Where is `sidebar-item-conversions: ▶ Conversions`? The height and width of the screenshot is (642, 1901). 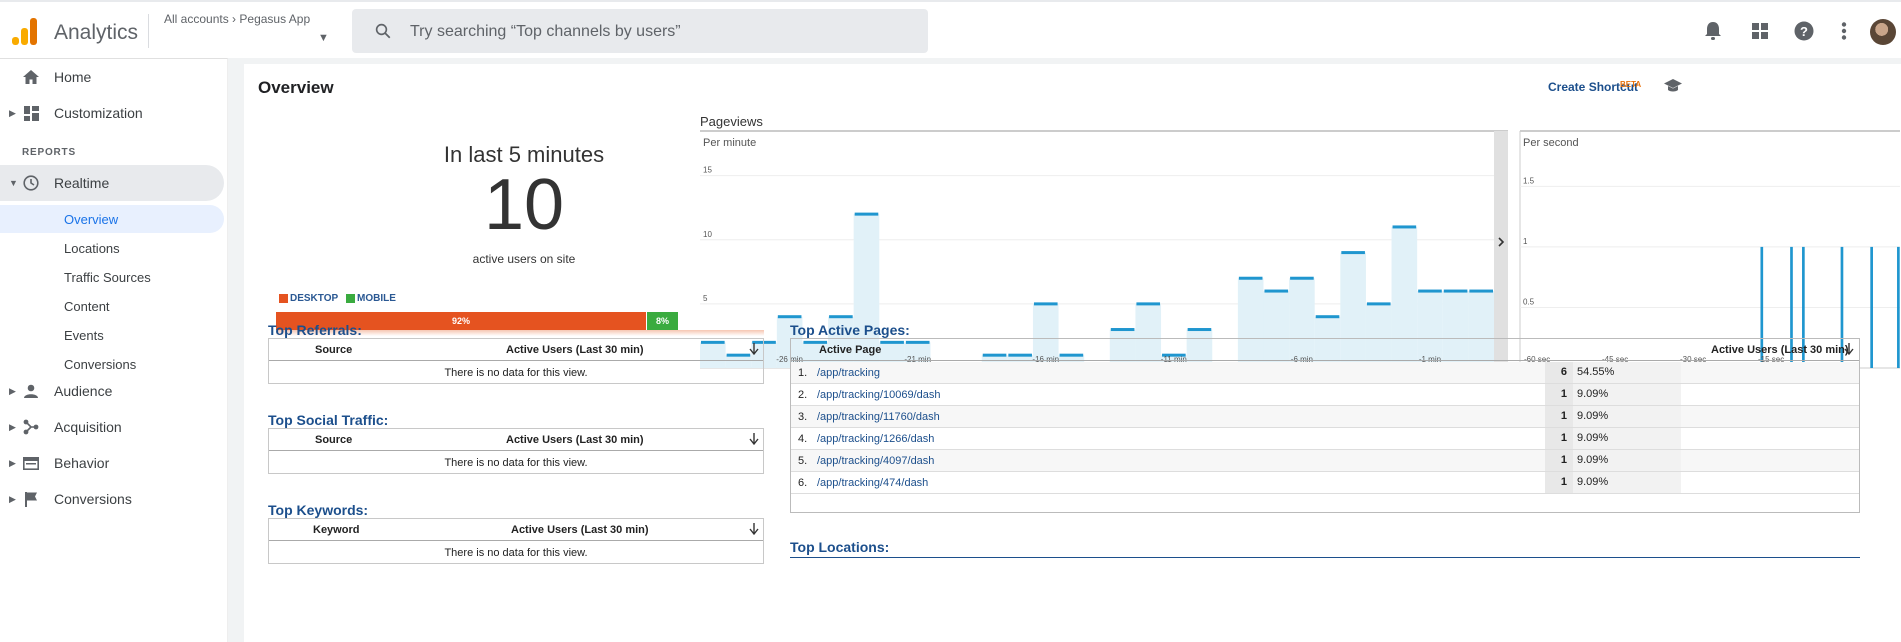 sidebar-item-conversions: ▶ Conversions is located at coordinates (112, 499).